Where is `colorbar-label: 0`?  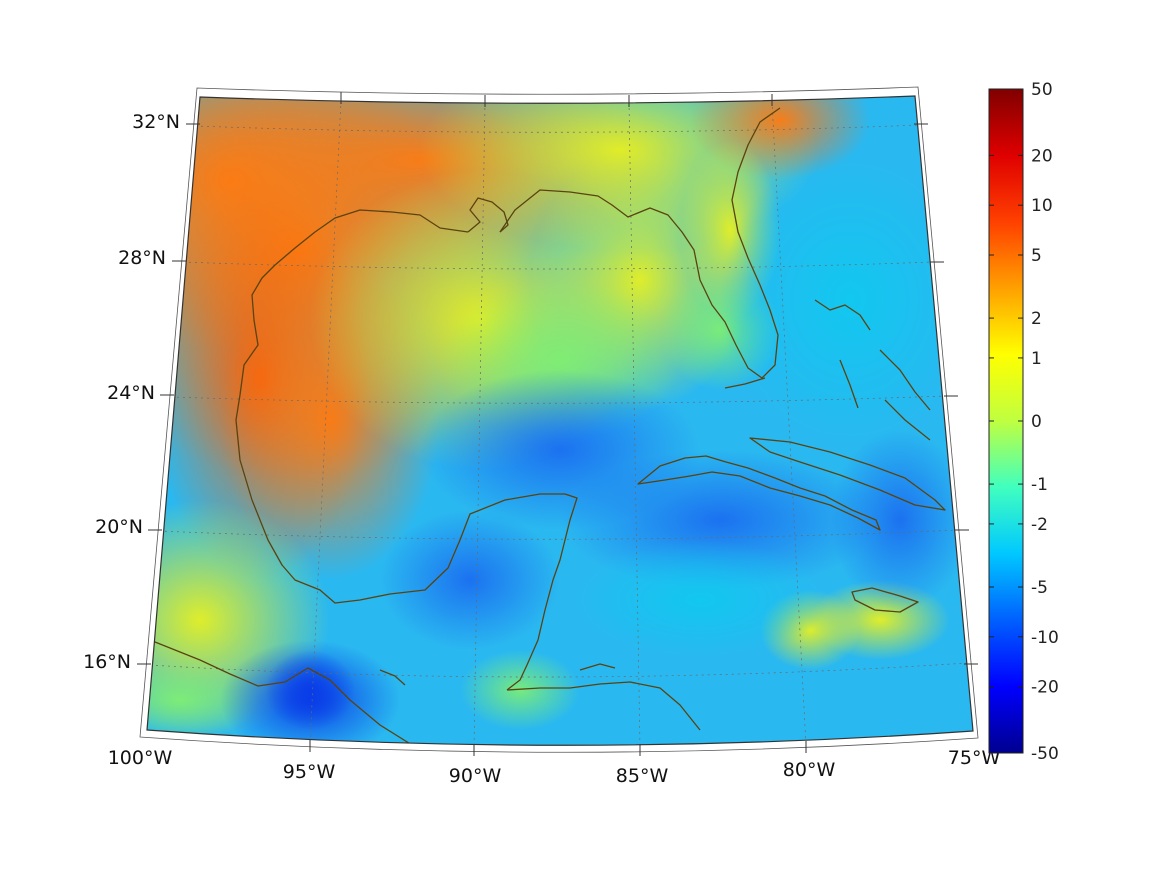
colorbar-label: 0 is located at coordinates (1036, 422).